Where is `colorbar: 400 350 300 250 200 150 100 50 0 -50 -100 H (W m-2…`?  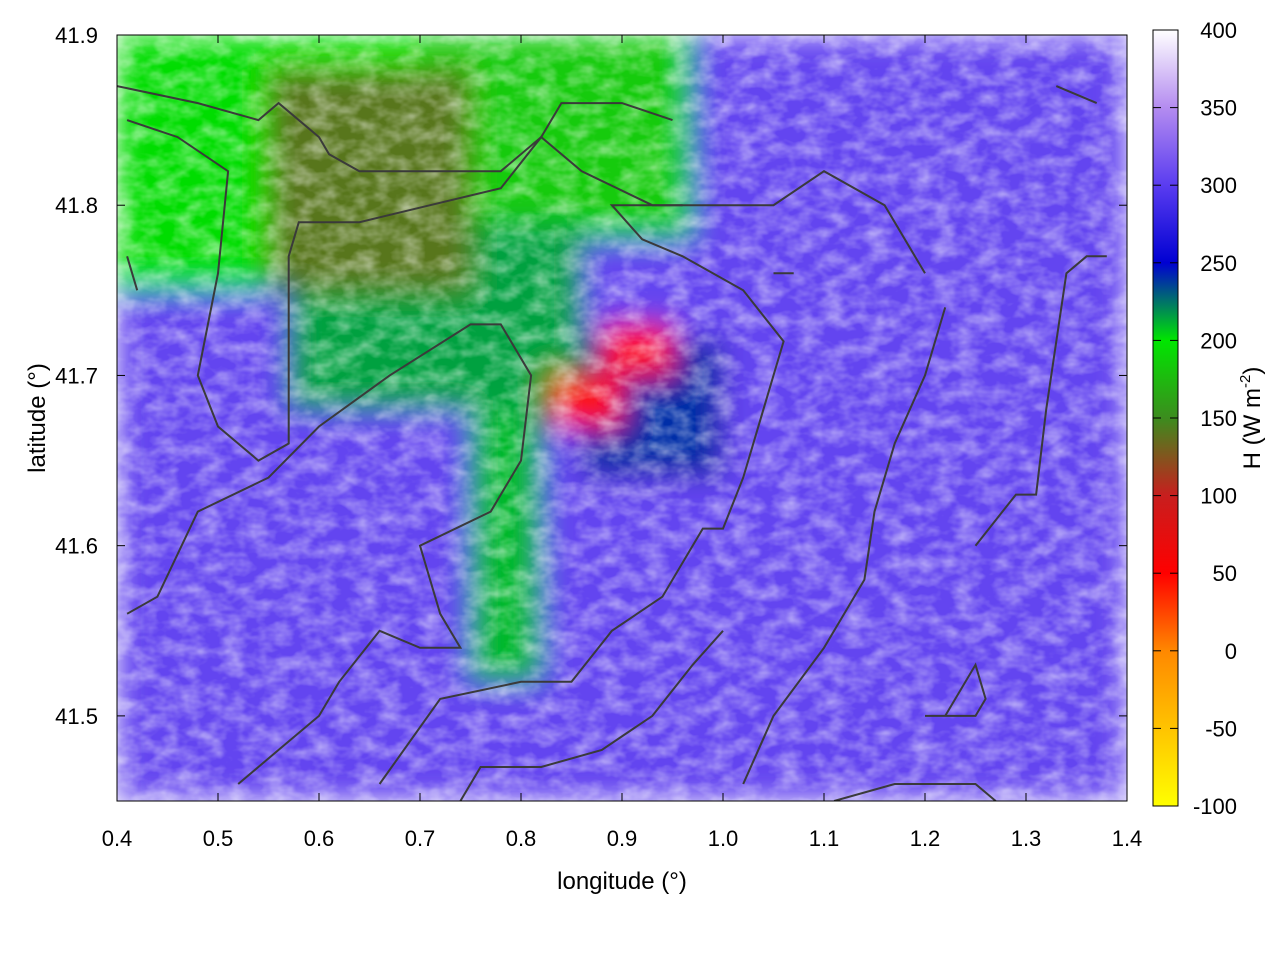
colorbar: 400 350 300 250 200 150 100 50 0 -50 -100 H (W m-2… is located at coordinates (1209, 418).